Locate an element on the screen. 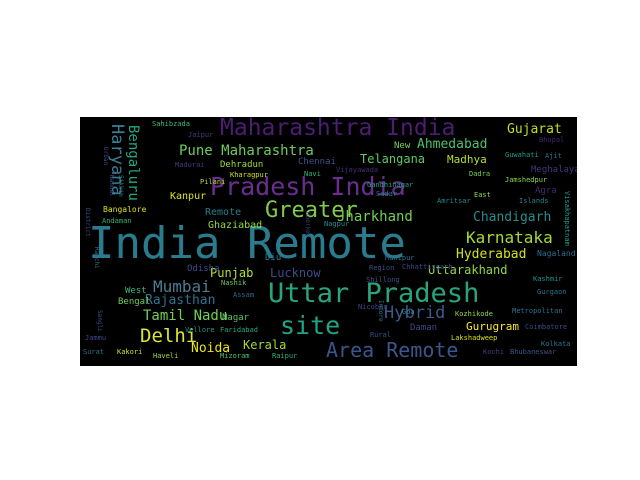 The image size is (640, 480). word-navi: Navi is located at coordinates (312, 174).